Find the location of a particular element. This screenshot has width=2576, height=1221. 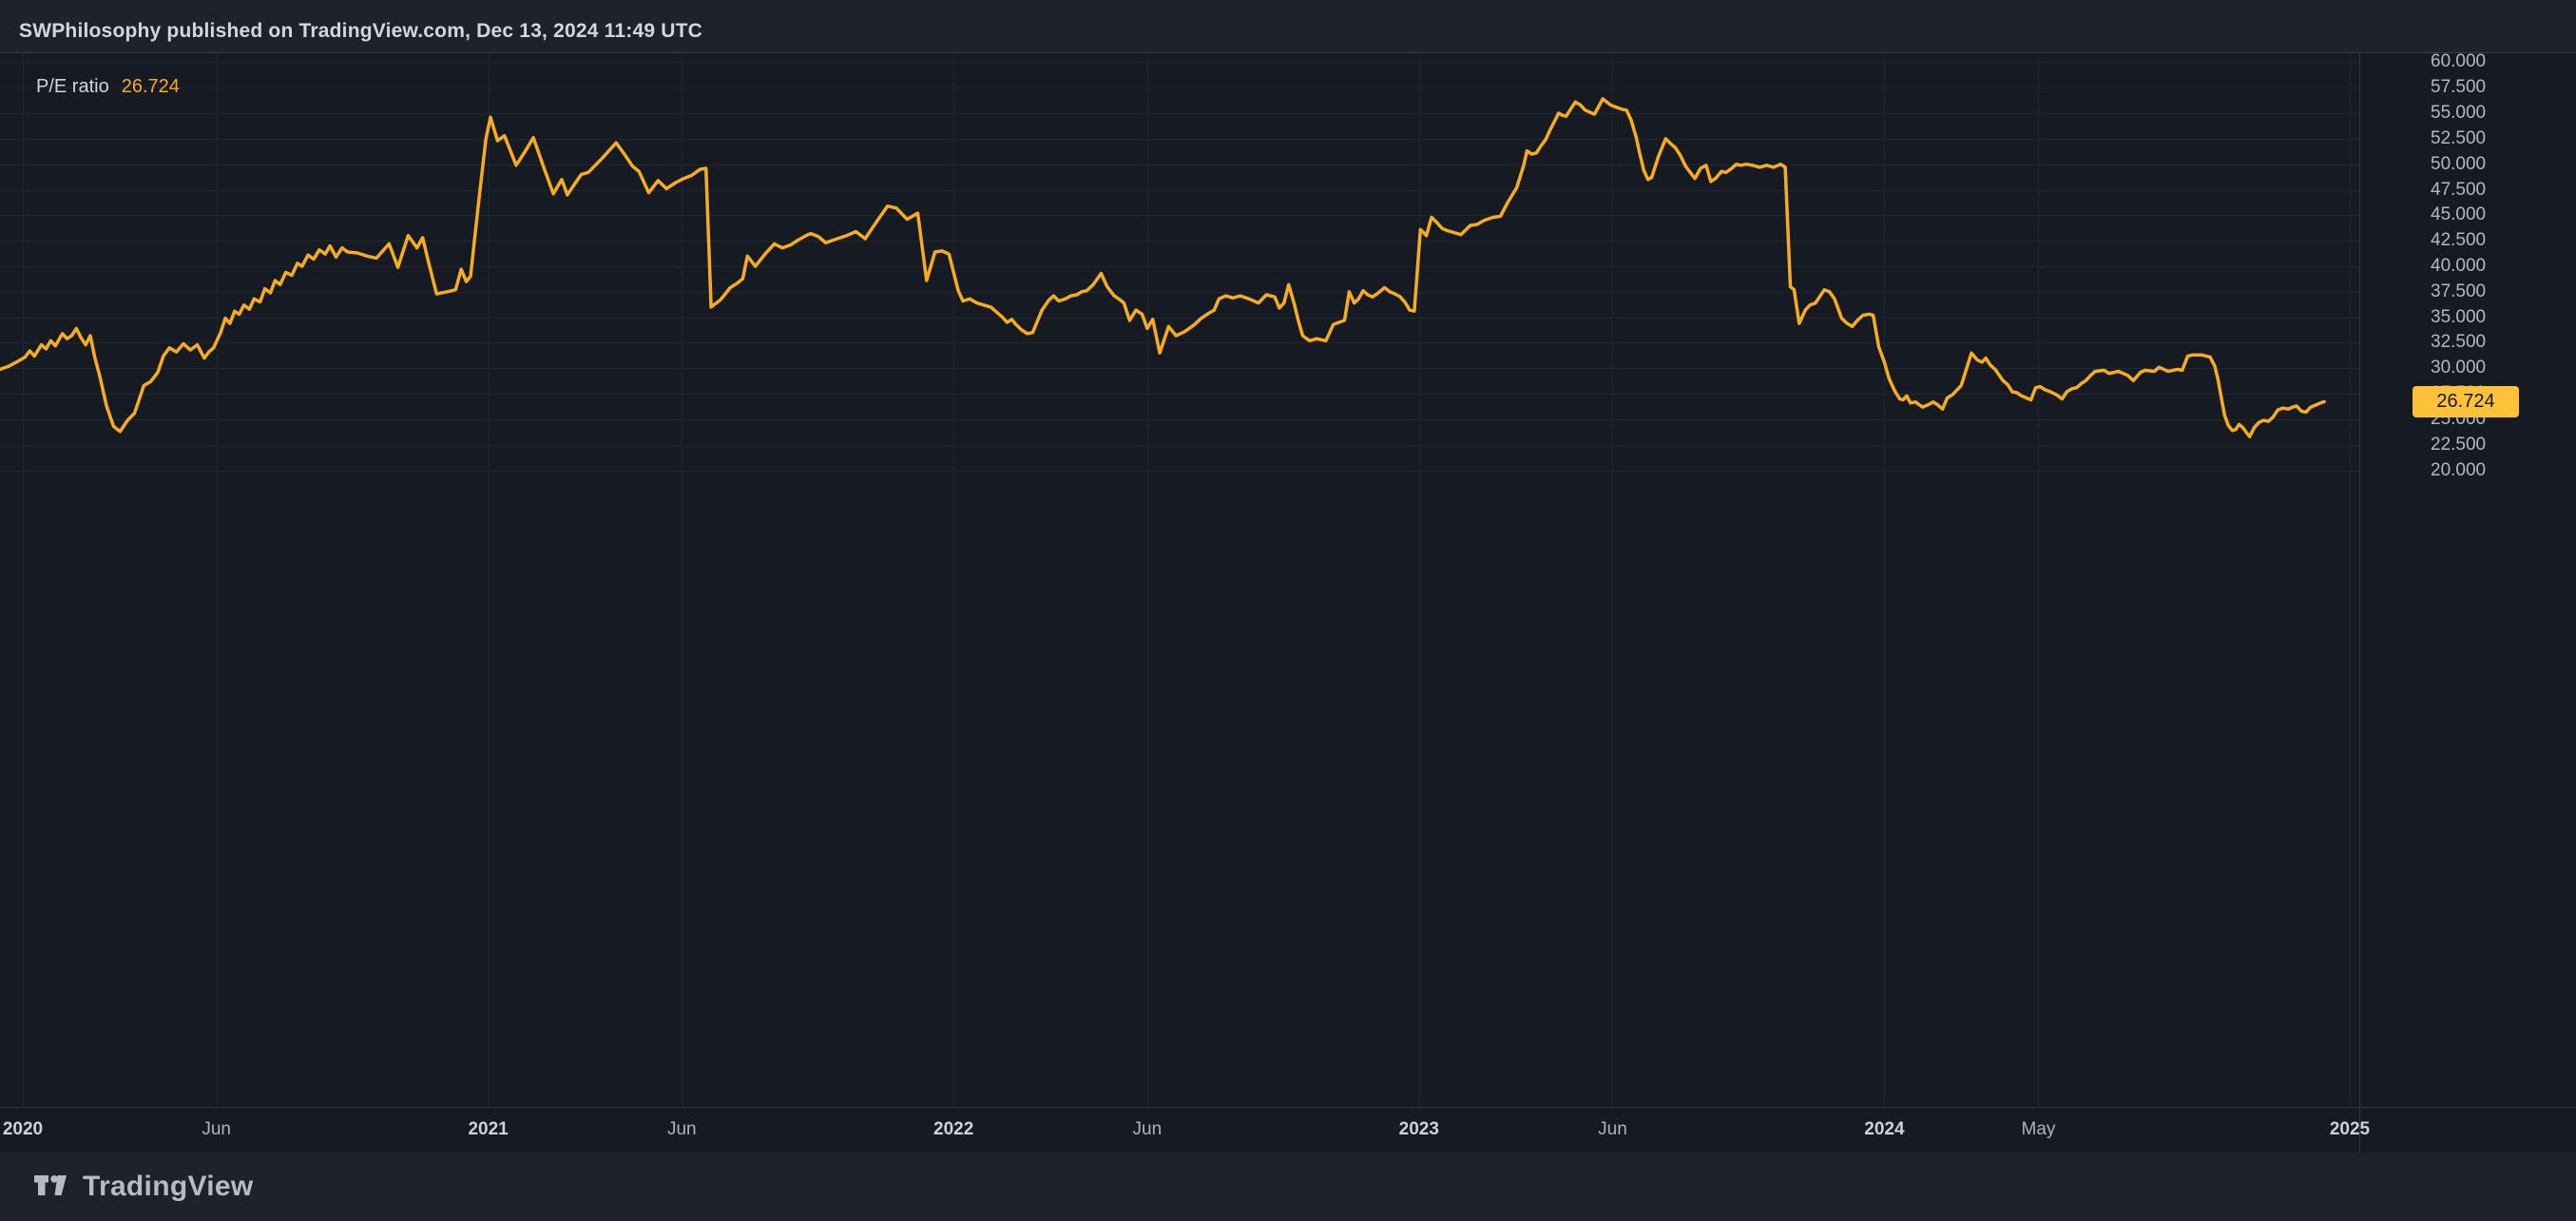

price-axis-border is located at coordinates (2359, 603).